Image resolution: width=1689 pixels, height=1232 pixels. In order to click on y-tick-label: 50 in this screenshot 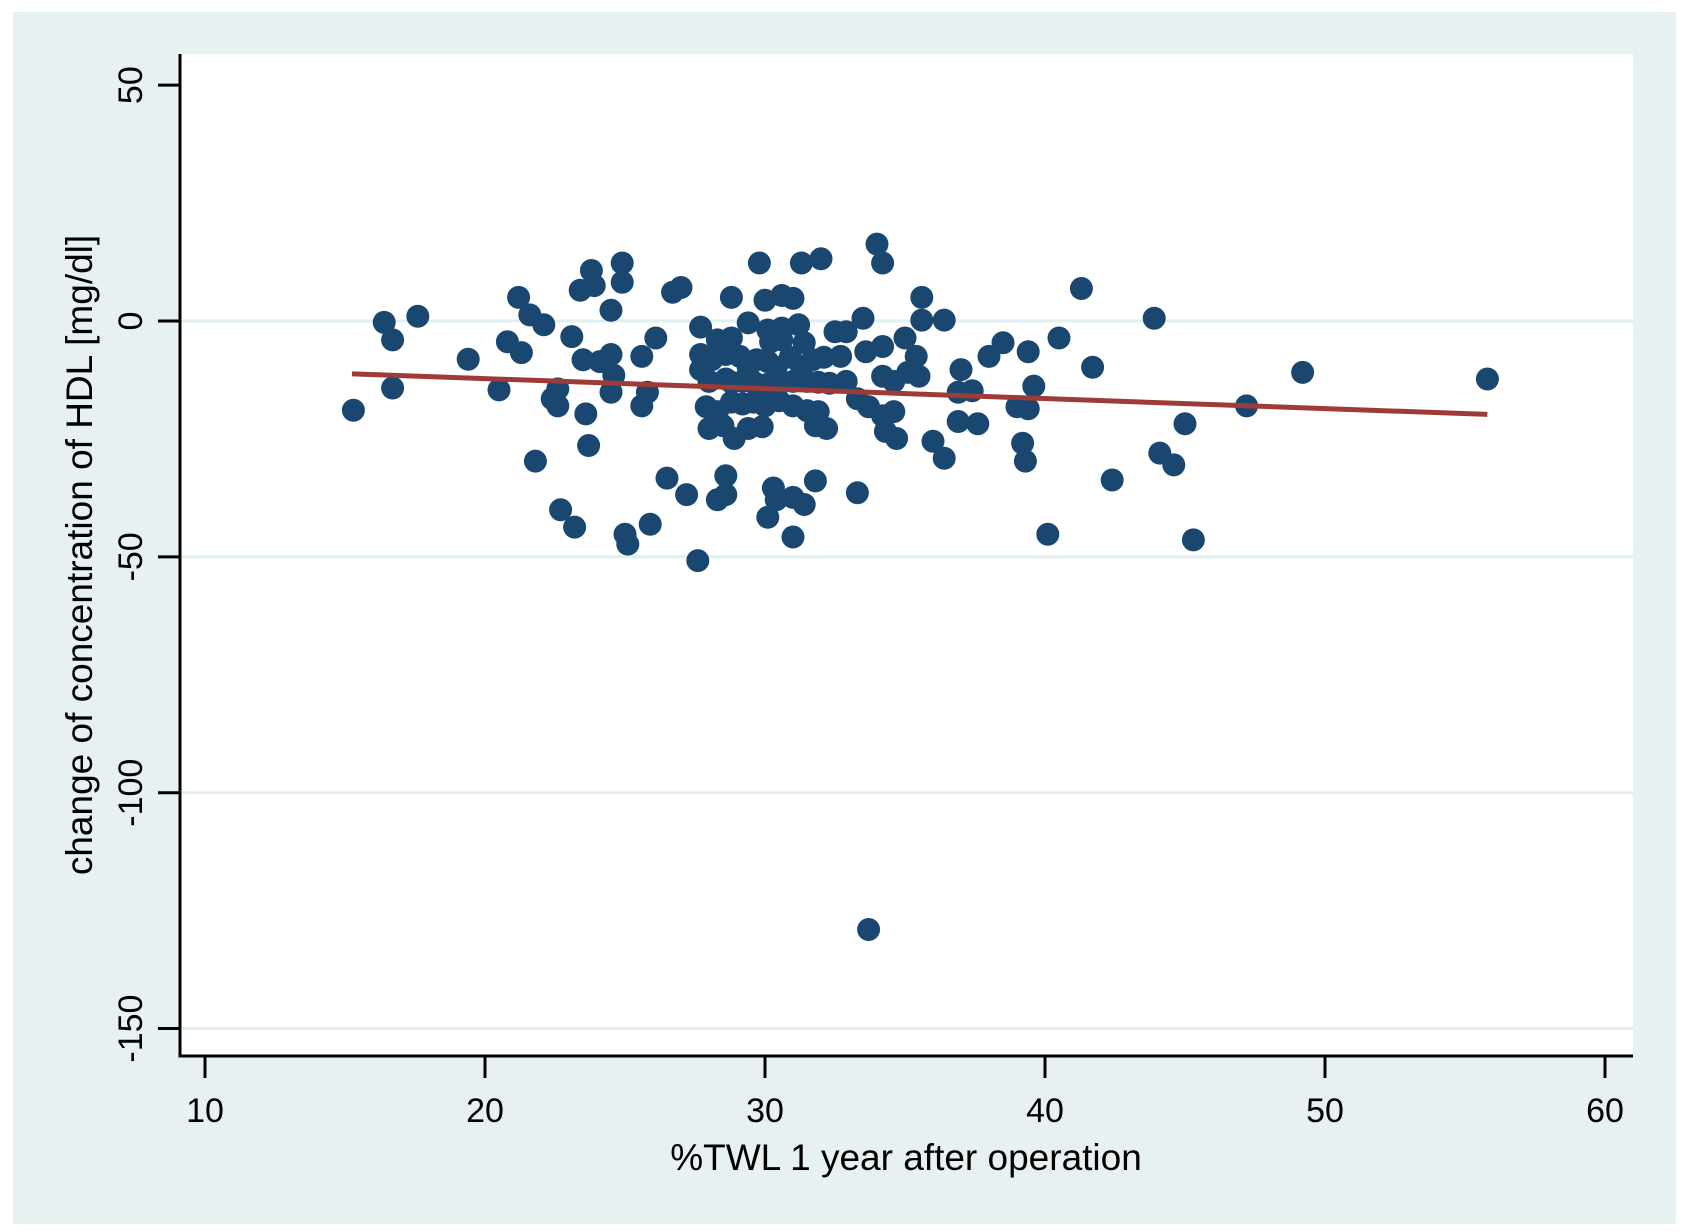, I will do `click(131, 85)`.